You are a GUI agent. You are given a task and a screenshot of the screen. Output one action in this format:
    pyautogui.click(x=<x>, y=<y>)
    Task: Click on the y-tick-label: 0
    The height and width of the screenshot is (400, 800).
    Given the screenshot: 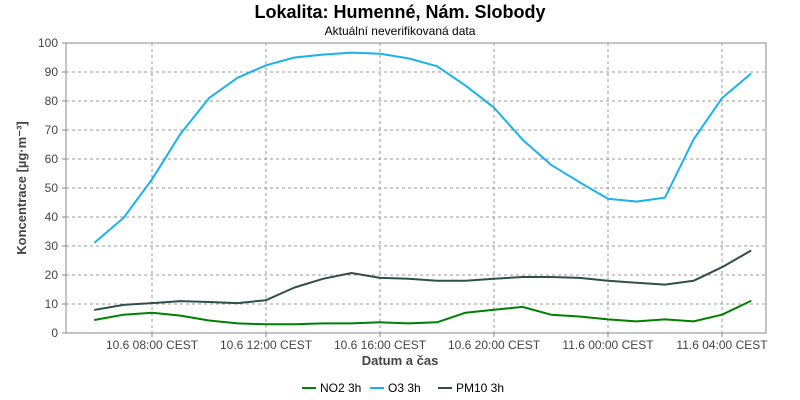 What is the action you would take?
    pyautogui.click(x=54, y=333)
    